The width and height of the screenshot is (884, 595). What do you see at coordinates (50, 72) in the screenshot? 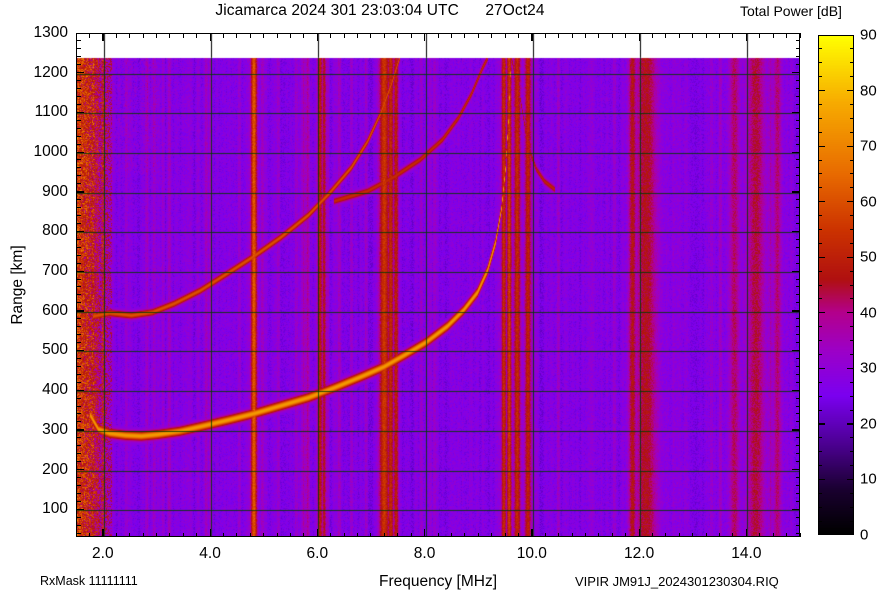
I see `y-axis-tick-label: 1200` at bounding box center [50, 72].